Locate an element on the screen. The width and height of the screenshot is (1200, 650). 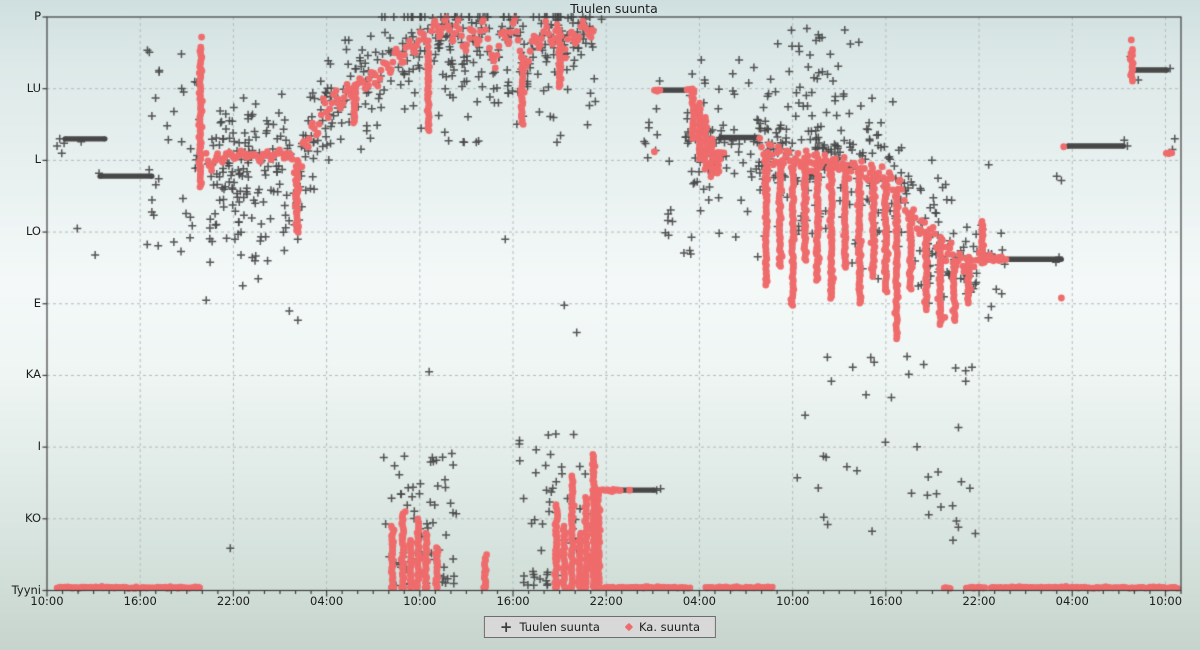
plus-marker-icon: + is located at coordinates (506, 627).